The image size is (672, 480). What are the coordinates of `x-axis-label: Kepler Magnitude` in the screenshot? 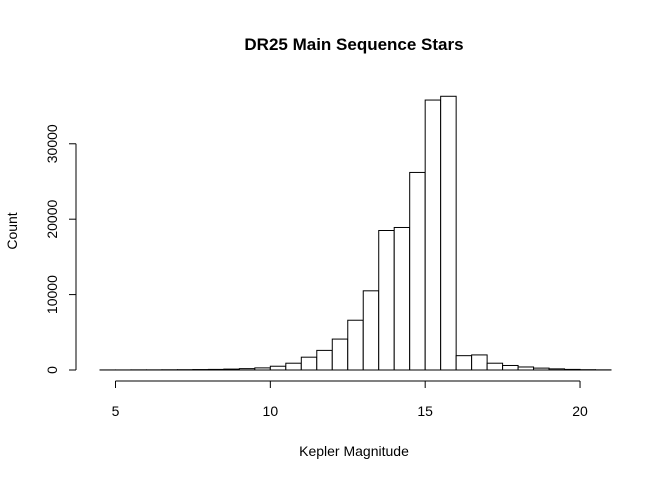 It's located at (354, 451).